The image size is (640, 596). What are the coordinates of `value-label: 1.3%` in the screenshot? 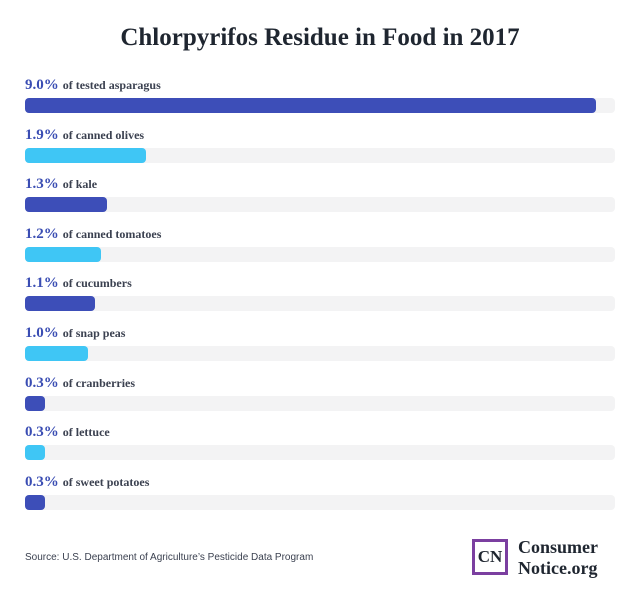 It's located at (42, 184).